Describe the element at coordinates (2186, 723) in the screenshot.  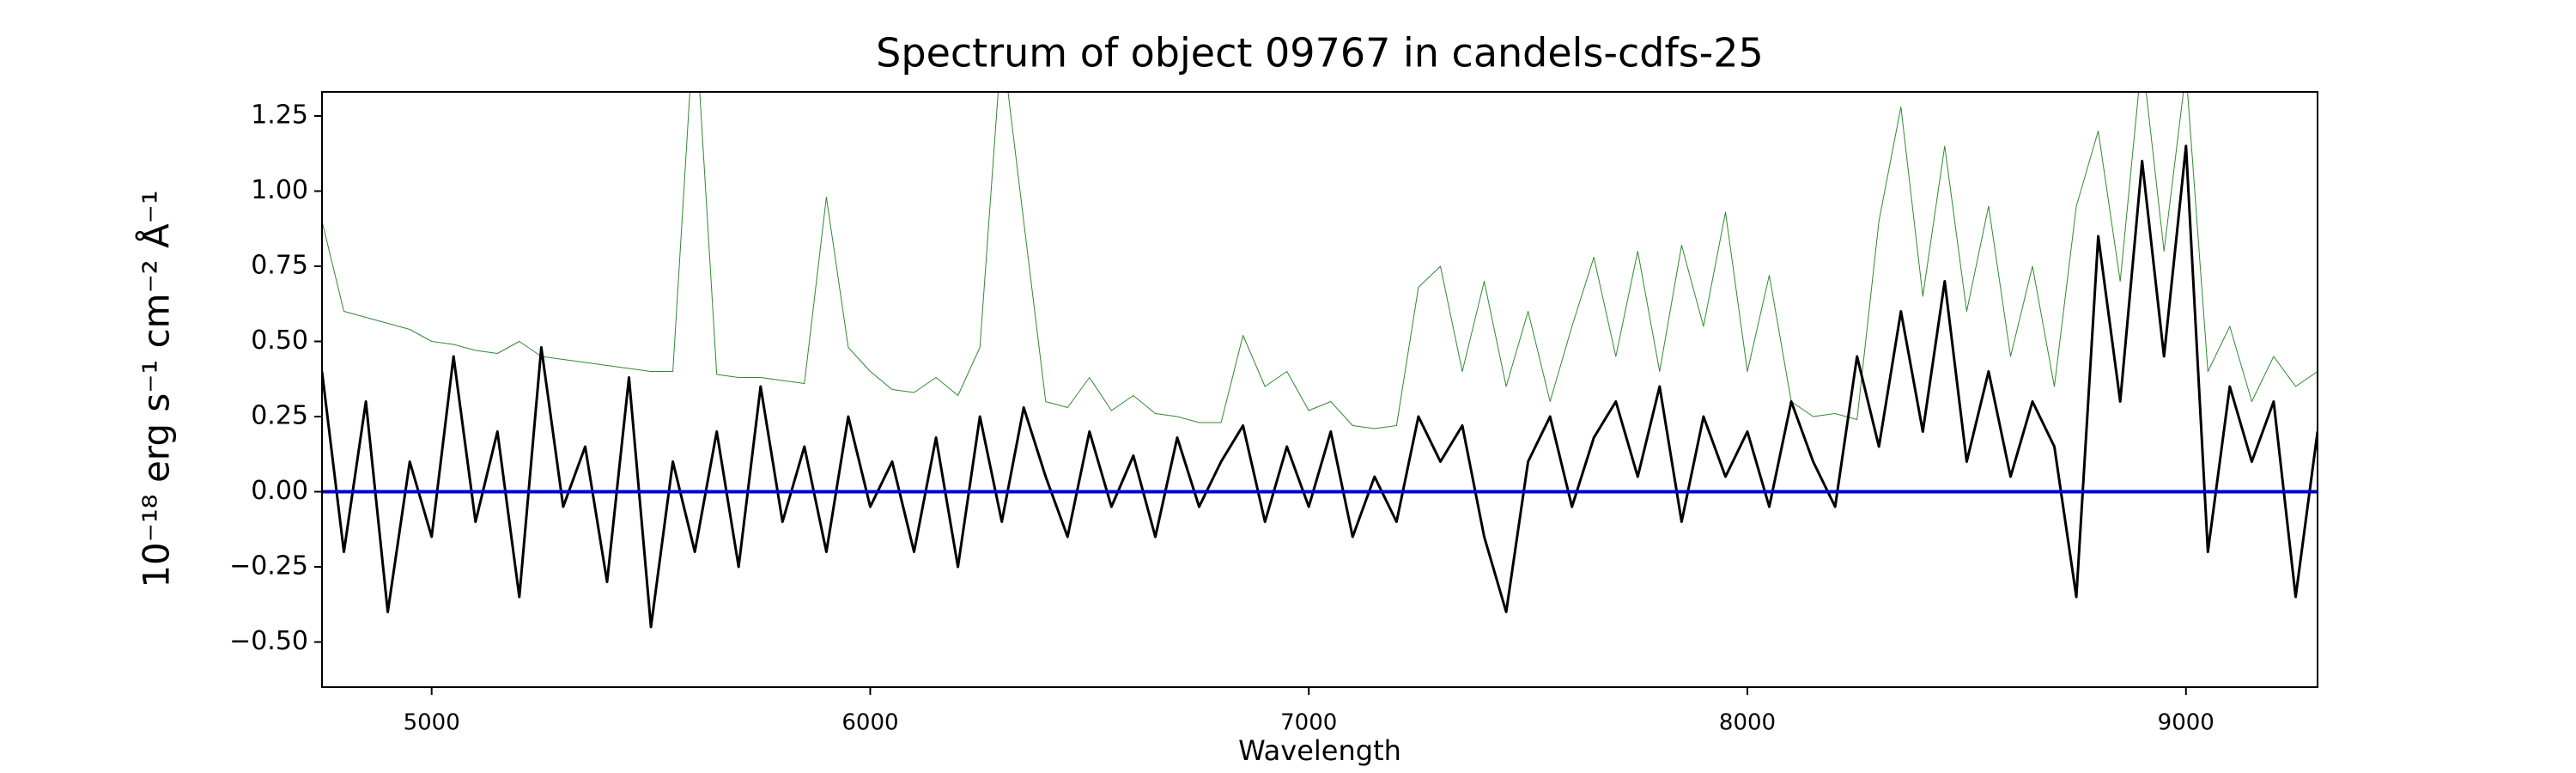
I see `x-tick-label: 9000` at that location.